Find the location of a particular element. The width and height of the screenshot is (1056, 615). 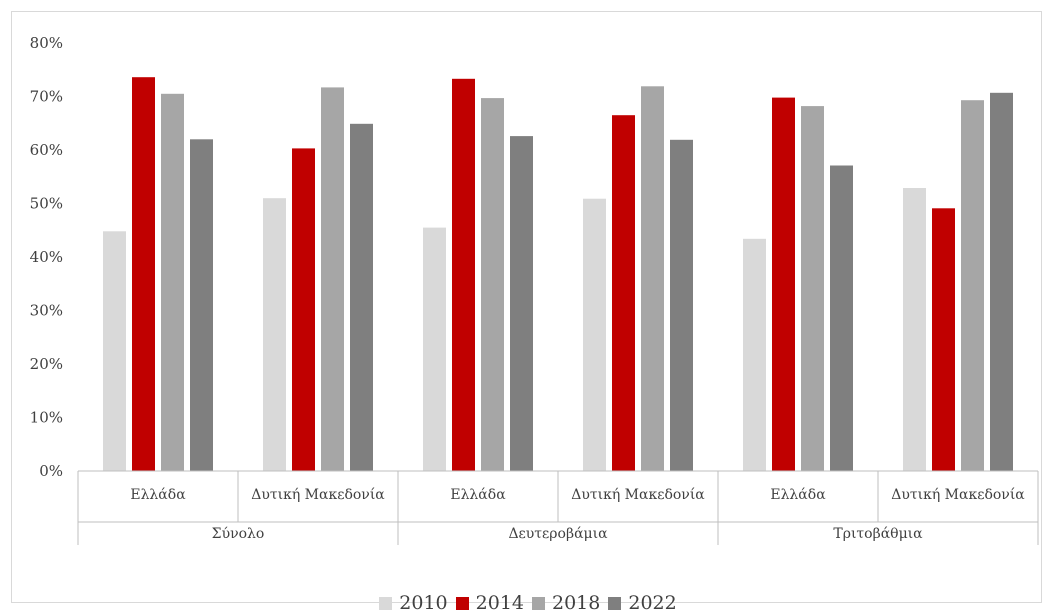

legend-label: 2010 is located at coordinates (423, 603).